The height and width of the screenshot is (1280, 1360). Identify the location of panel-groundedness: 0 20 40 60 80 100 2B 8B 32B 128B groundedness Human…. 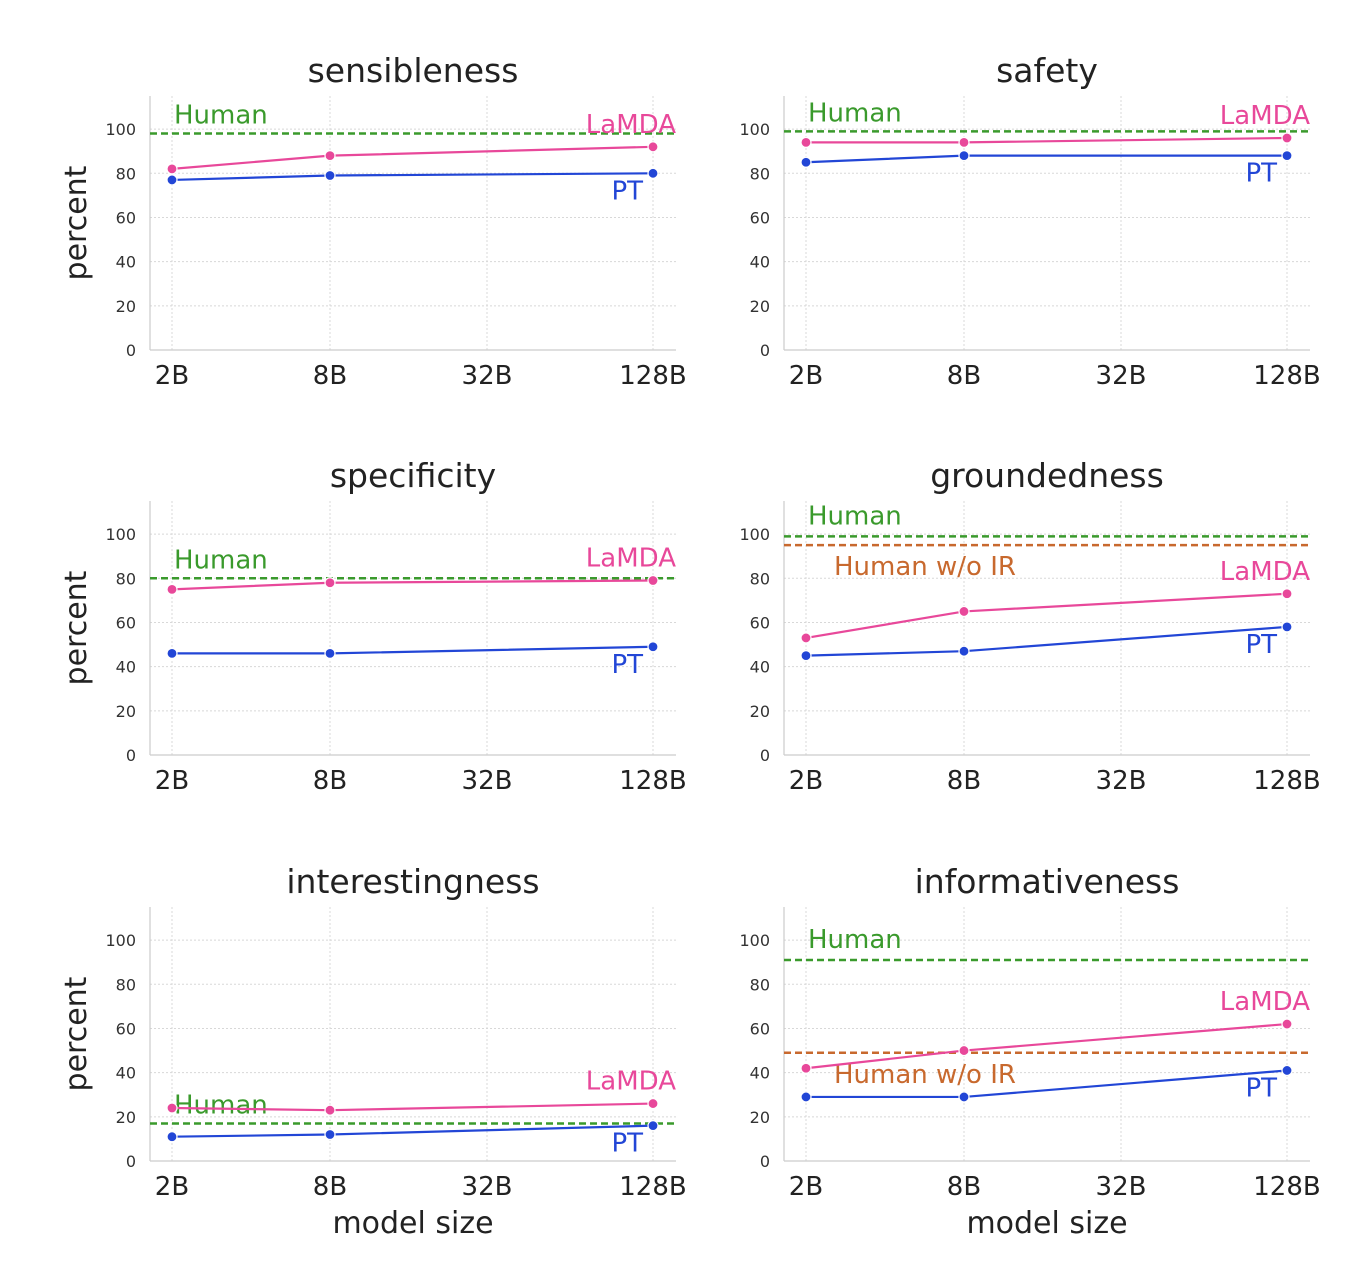
(1029, 626).